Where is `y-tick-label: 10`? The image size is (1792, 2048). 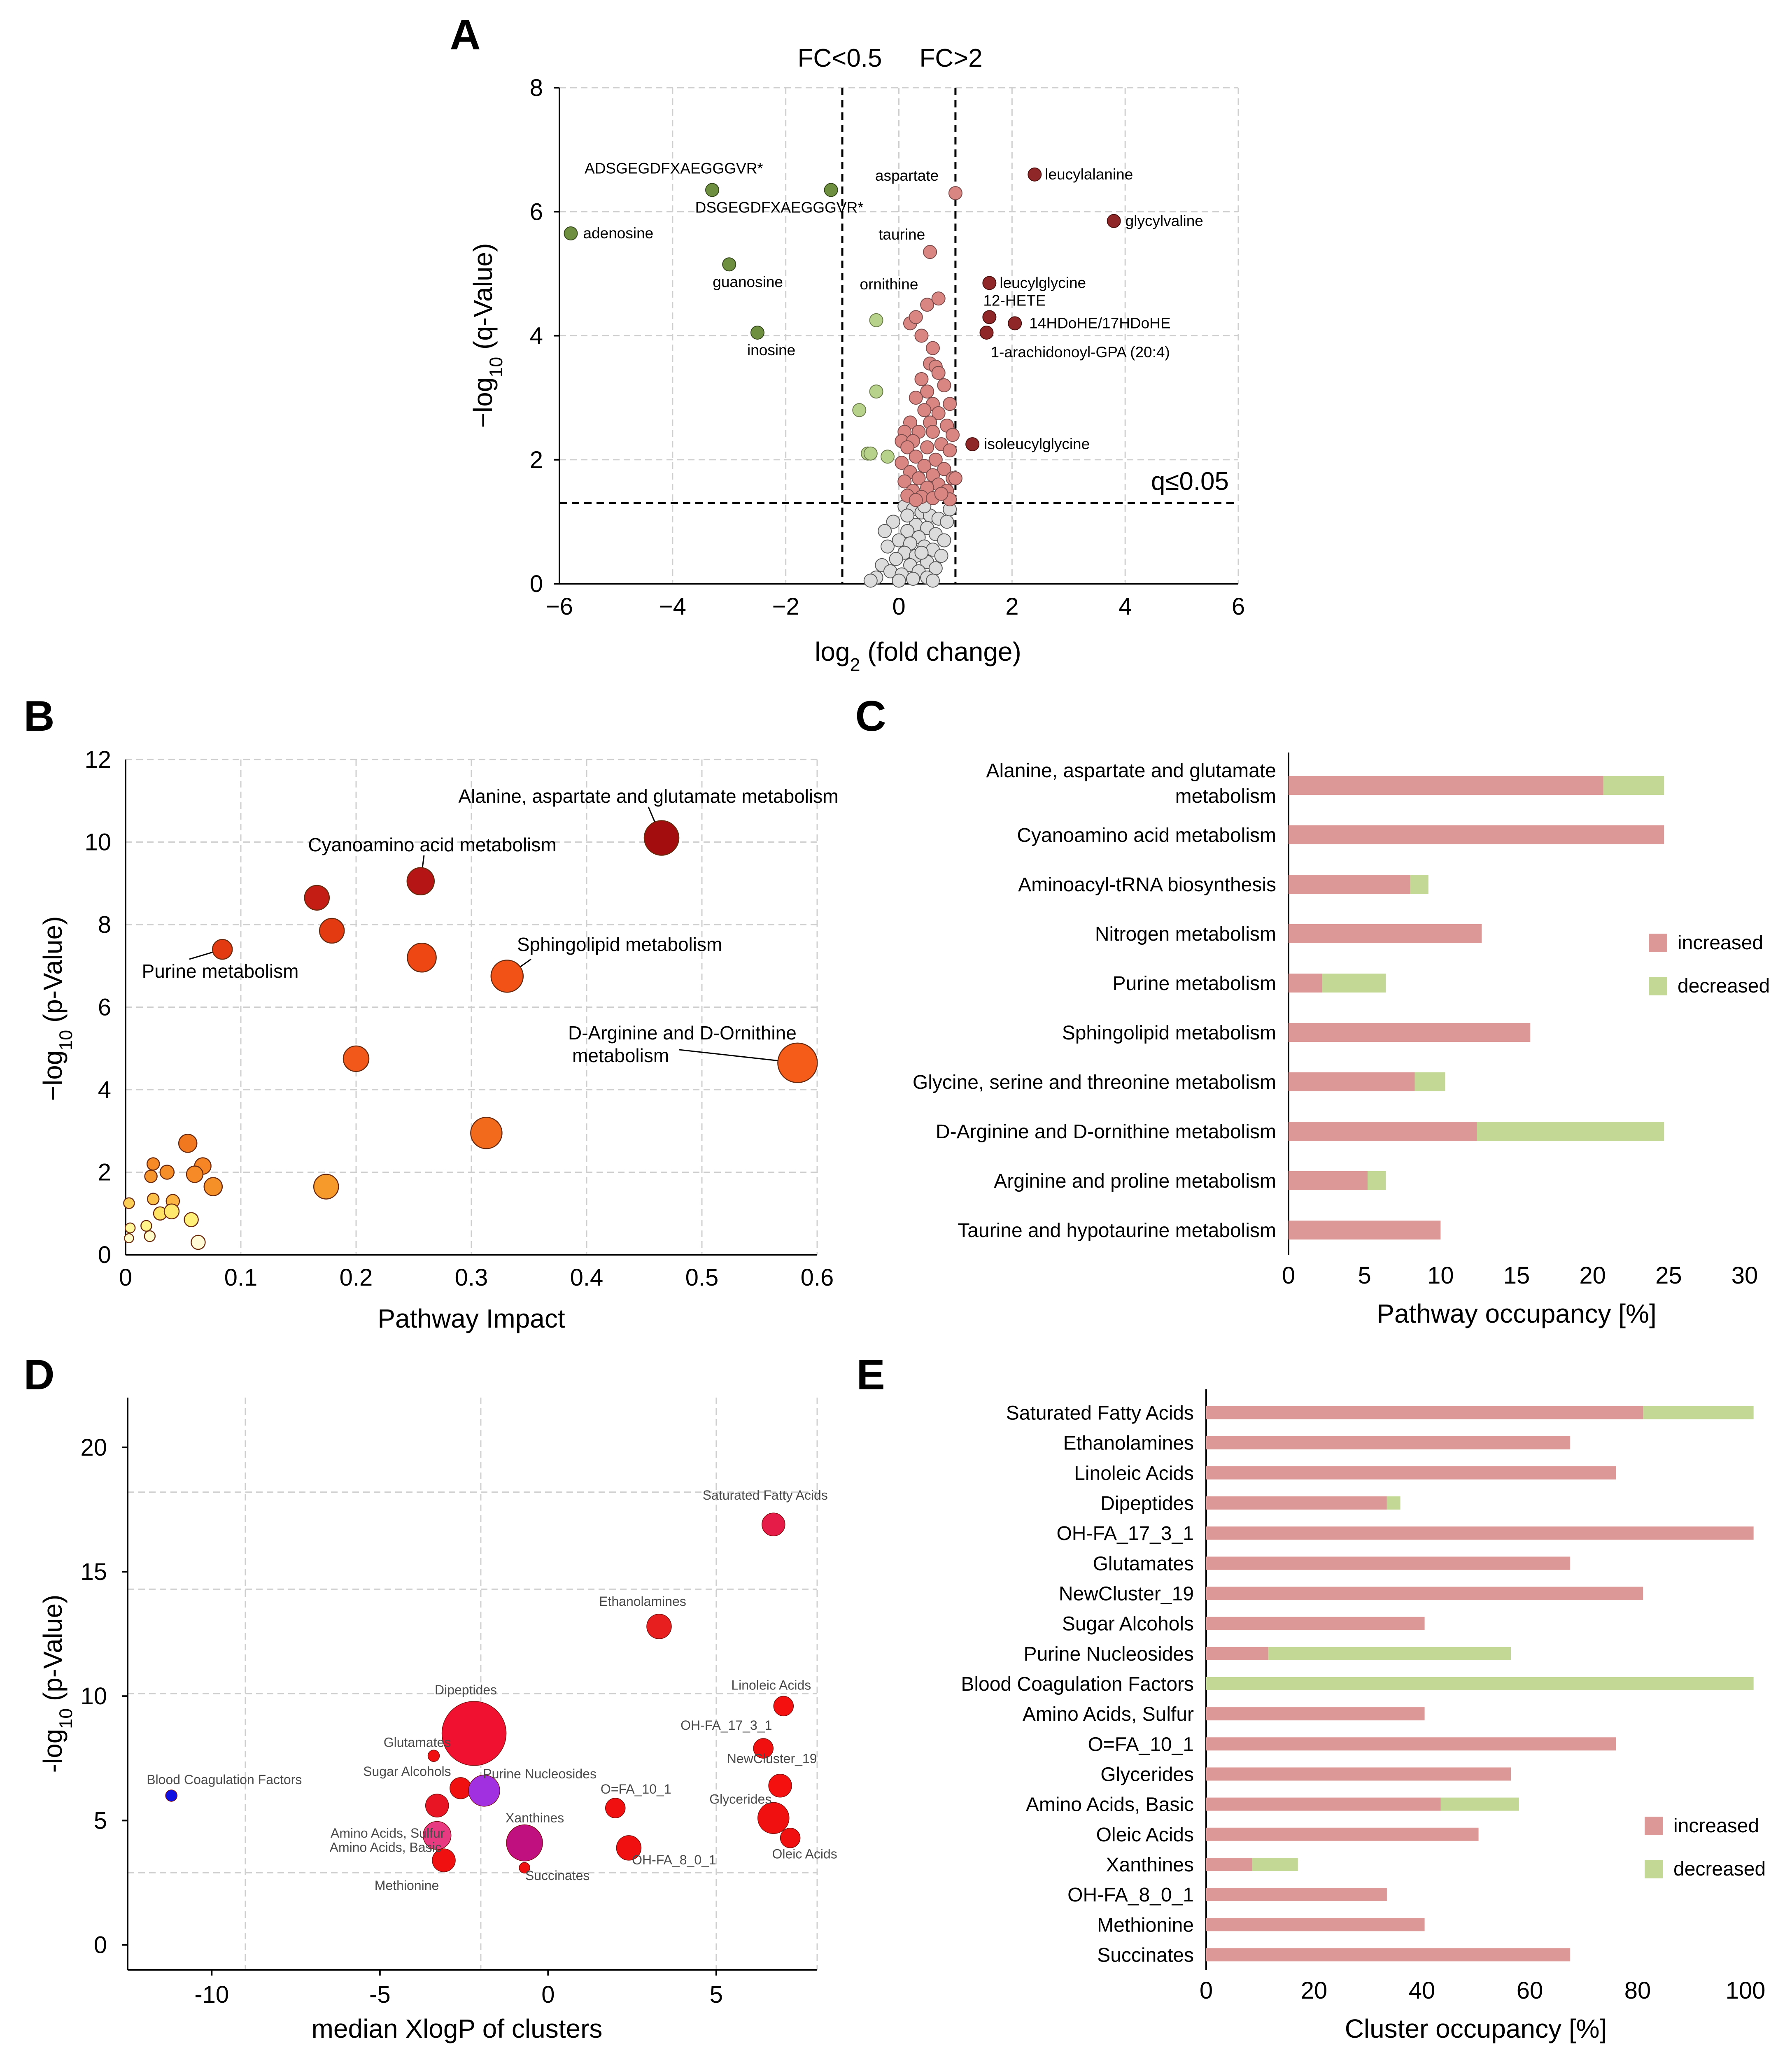
y-tick-label: 10 is located at coordinates (98, 842).